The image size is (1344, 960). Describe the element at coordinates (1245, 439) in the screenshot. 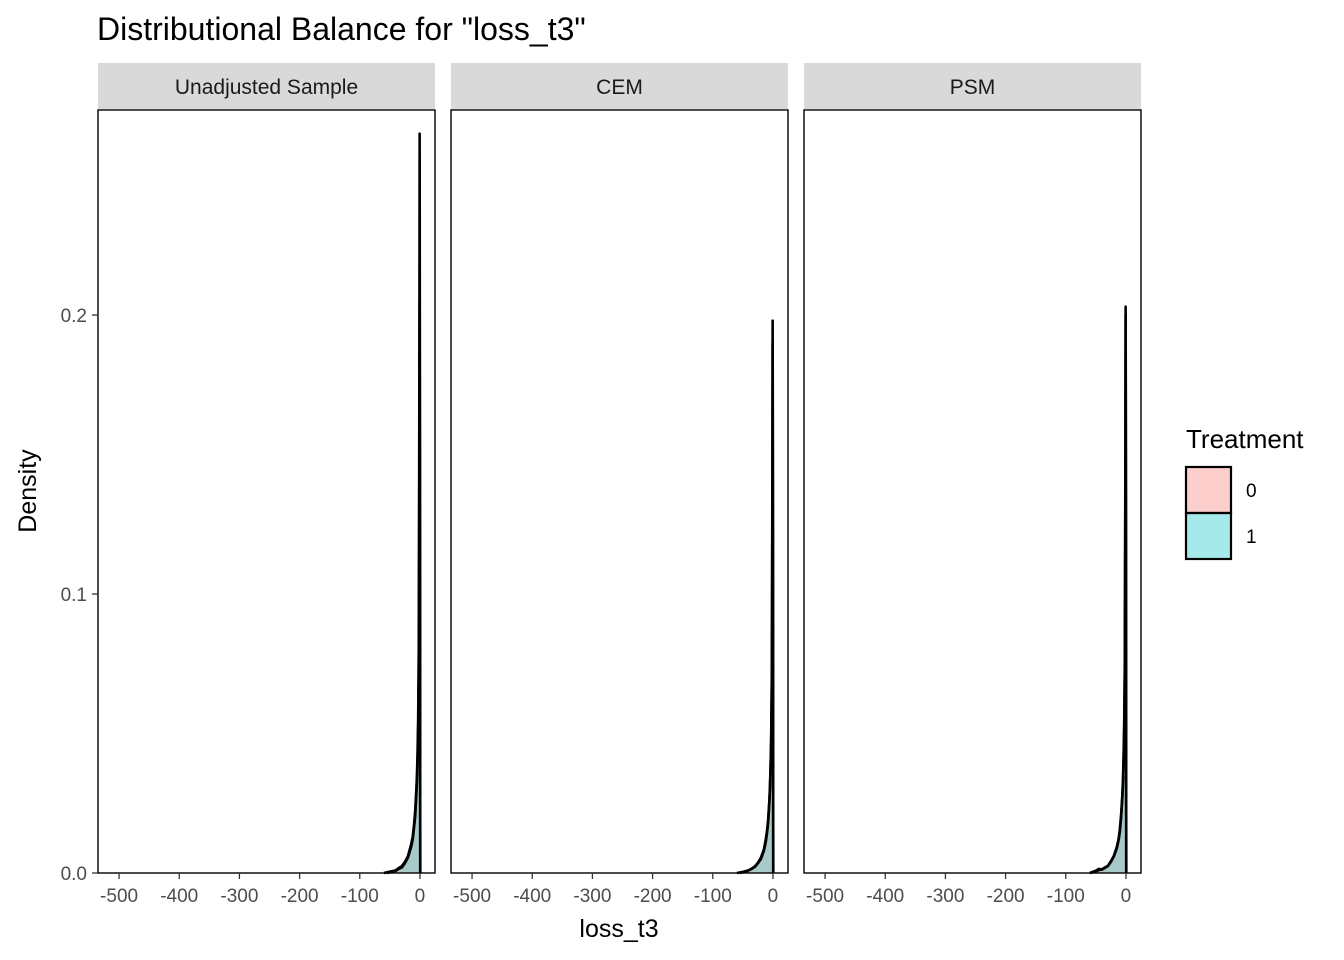

I see `legend-title: Treatment` at that location.